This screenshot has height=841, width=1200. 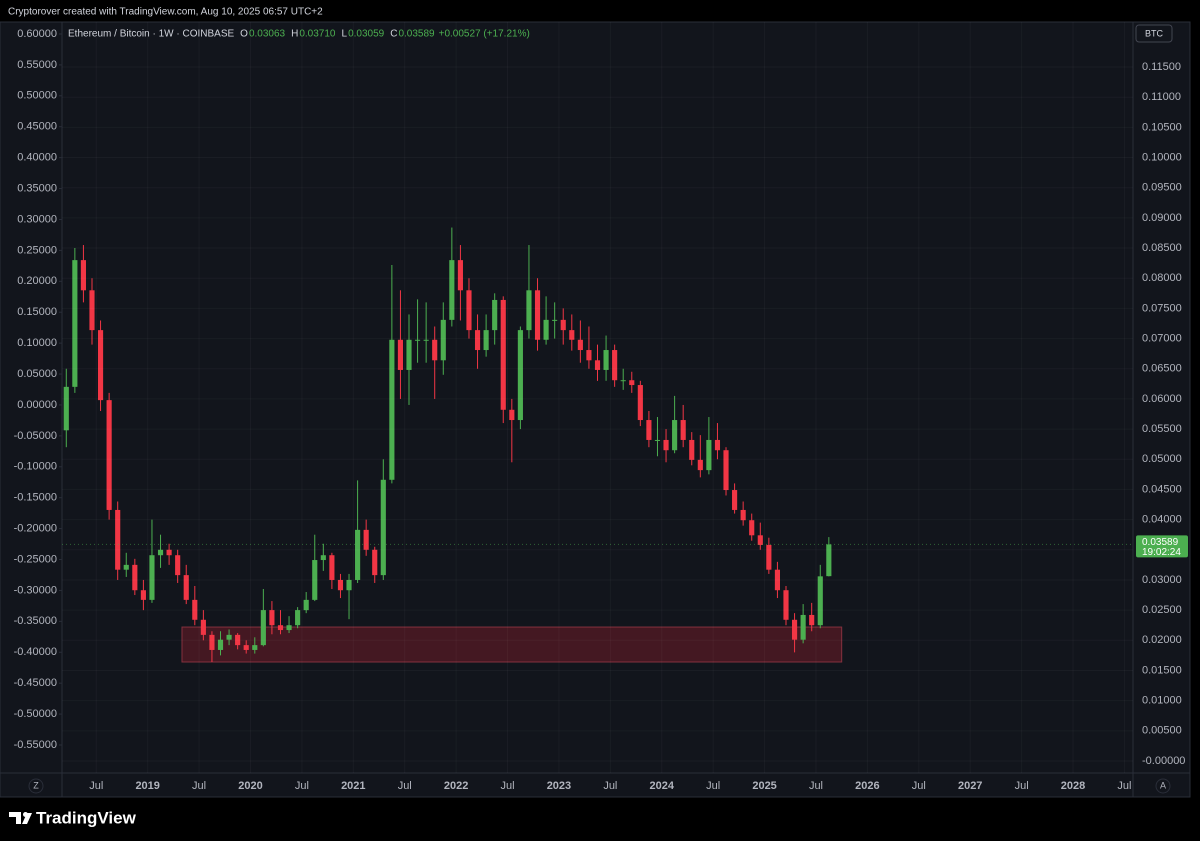 What do you see at coordinates (1162, 308) in the screenshot?
I see `y2-tick-label: 0.07500` at bounding box center [1162, 308].